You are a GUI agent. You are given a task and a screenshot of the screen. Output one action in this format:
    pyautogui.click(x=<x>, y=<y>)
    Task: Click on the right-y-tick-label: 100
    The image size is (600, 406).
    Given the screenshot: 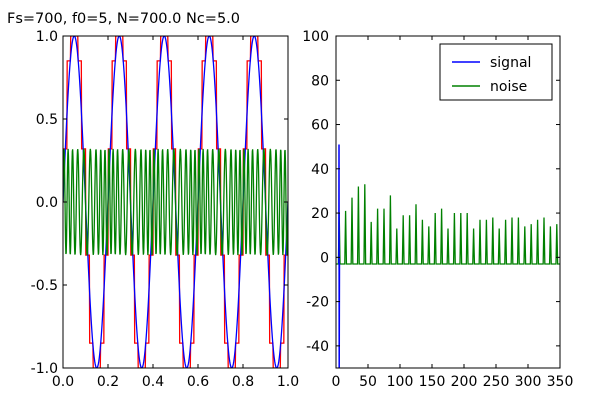 What is the action you would take?
    pyautogui.click(x=315, y=37)
    